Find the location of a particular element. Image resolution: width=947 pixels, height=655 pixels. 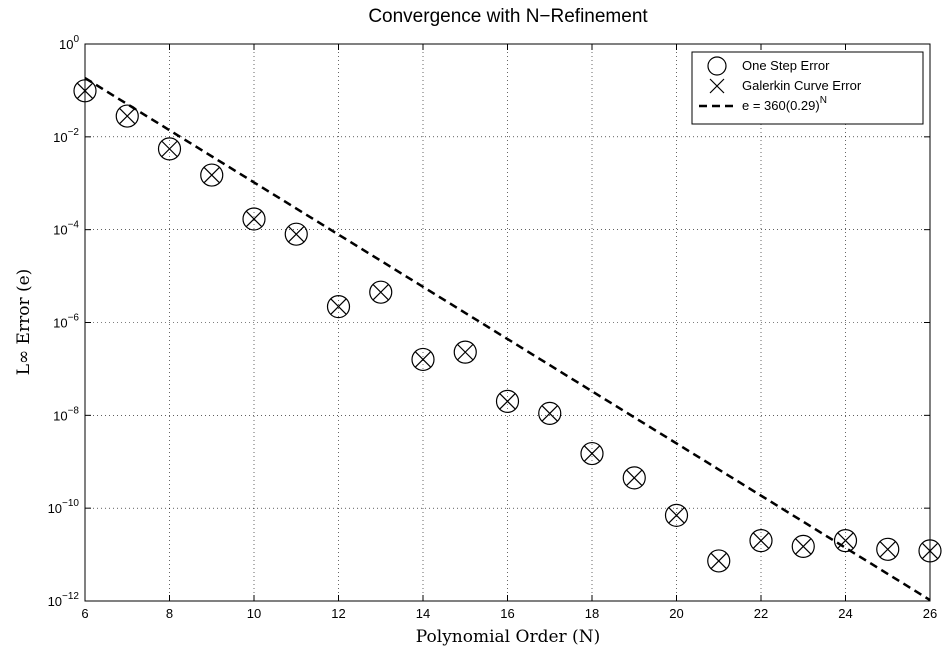

x-tick-label: 6 is located at coordinates (84, 613).